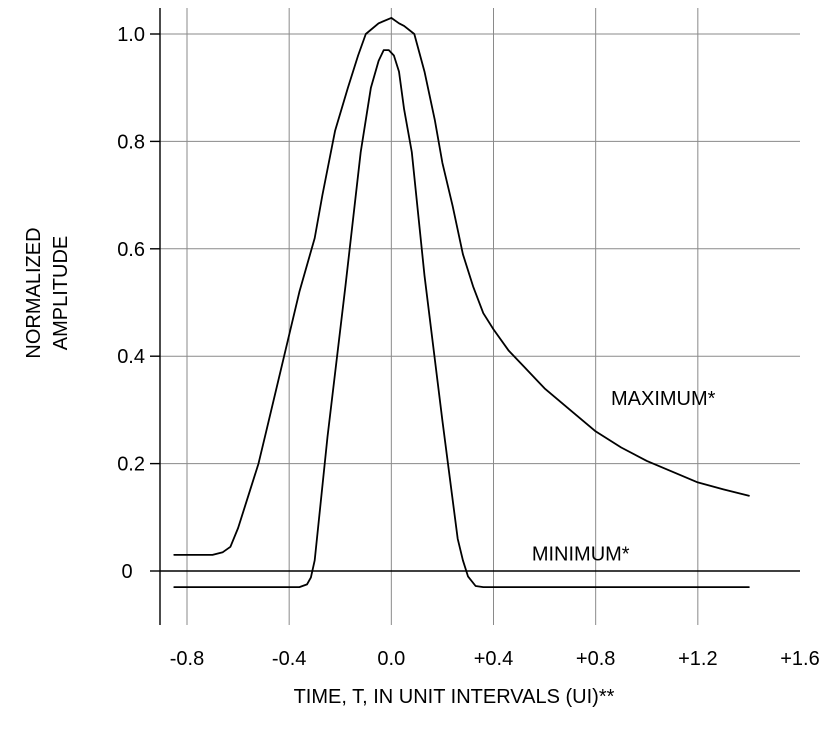  I want to click on y-tick-label-4: 0.8, so click(131, 142).